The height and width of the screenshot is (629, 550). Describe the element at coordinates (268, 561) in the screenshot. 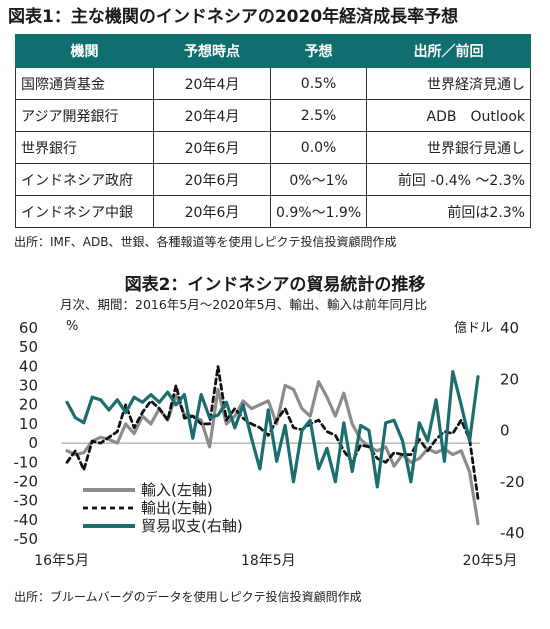

I see `x-tick-label: 18年5月` at that location.